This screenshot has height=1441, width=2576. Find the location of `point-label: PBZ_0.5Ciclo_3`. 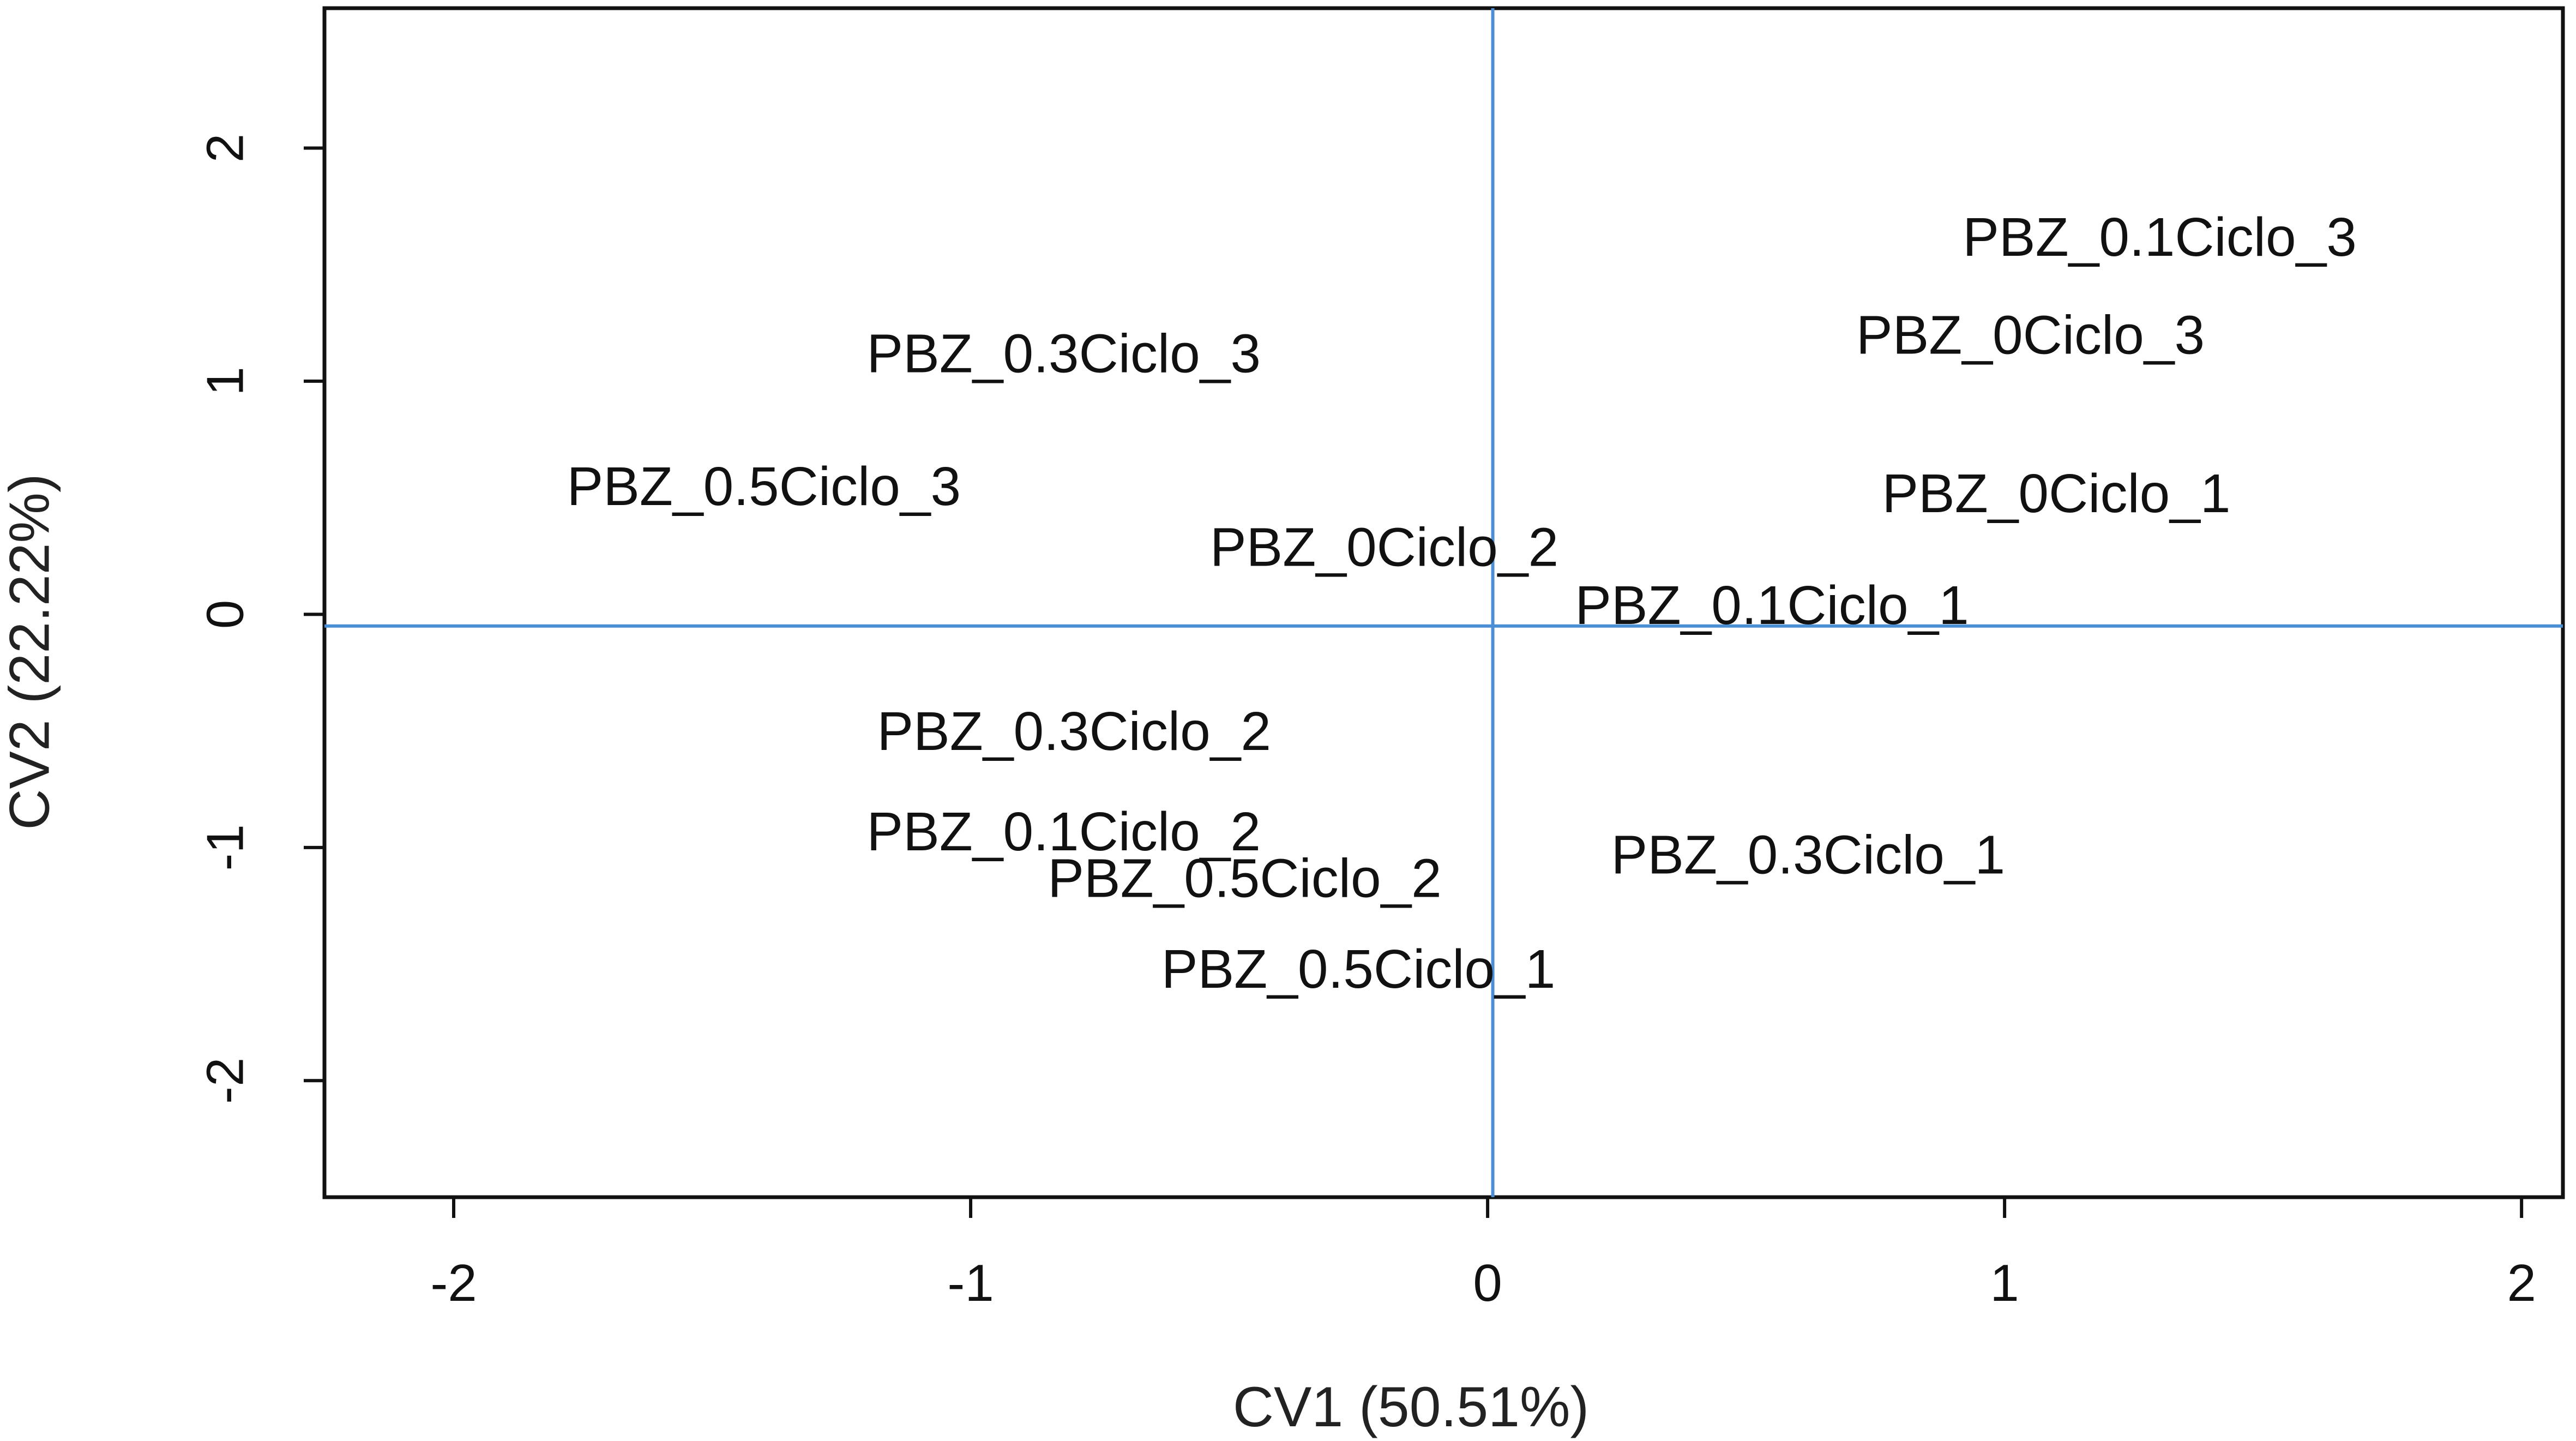

point-label: PBZ_0.5Ciclo_3 is located at coordinates (764, 486).